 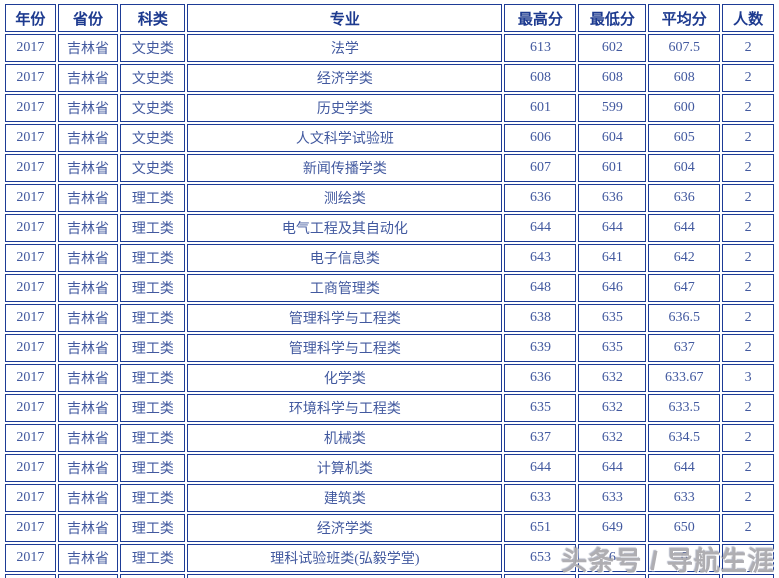 I want to click on cell-major: 计算机类, so click(x=345, y=468).